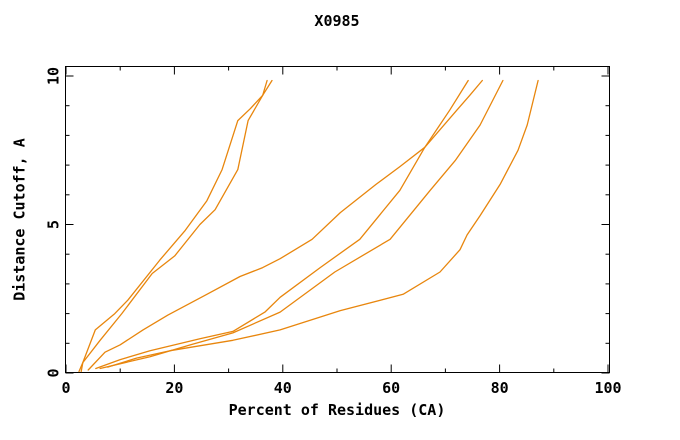 The image size is (680, 440). I want to click on x-axis-label: Percent of Residues (CA), so click(337, 410).